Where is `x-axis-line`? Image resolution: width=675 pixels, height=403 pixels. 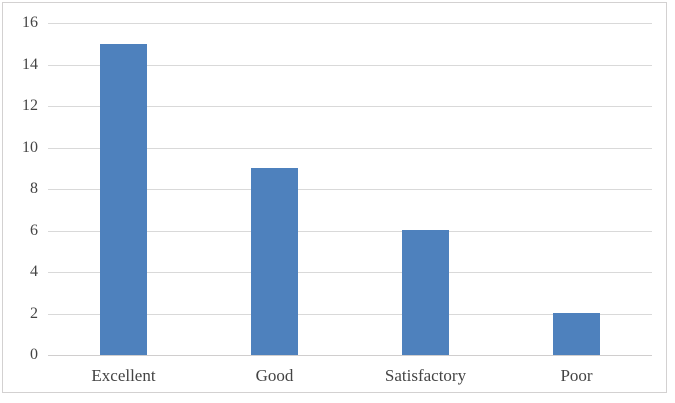 x-axis-line is located at coordinates (350, 355).